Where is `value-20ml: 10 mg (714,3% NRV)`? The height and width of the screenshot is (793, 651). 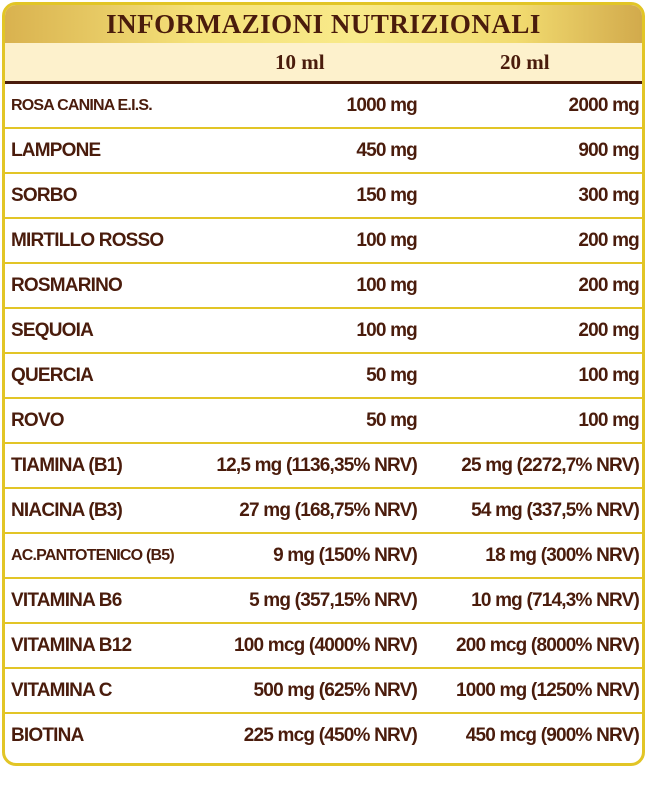
value-20ml: 10 mg (714,3% NRV) is located at coordinates (555, 600).